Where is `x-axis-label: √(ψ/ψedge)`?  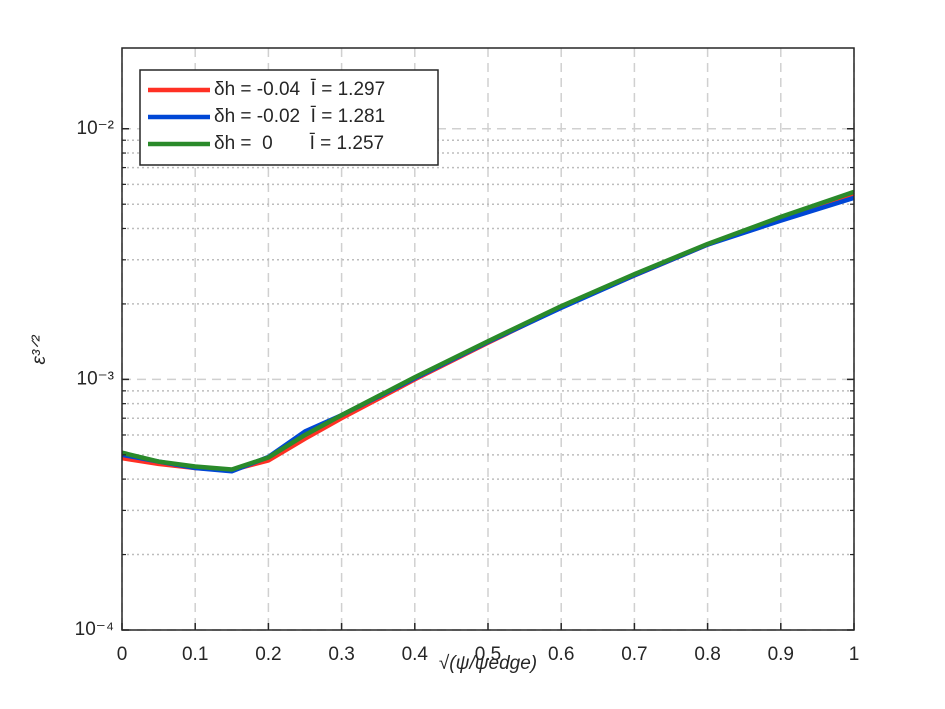
x-axis-label: √(ψ/ψedge) is located at coordinates (488, 663).